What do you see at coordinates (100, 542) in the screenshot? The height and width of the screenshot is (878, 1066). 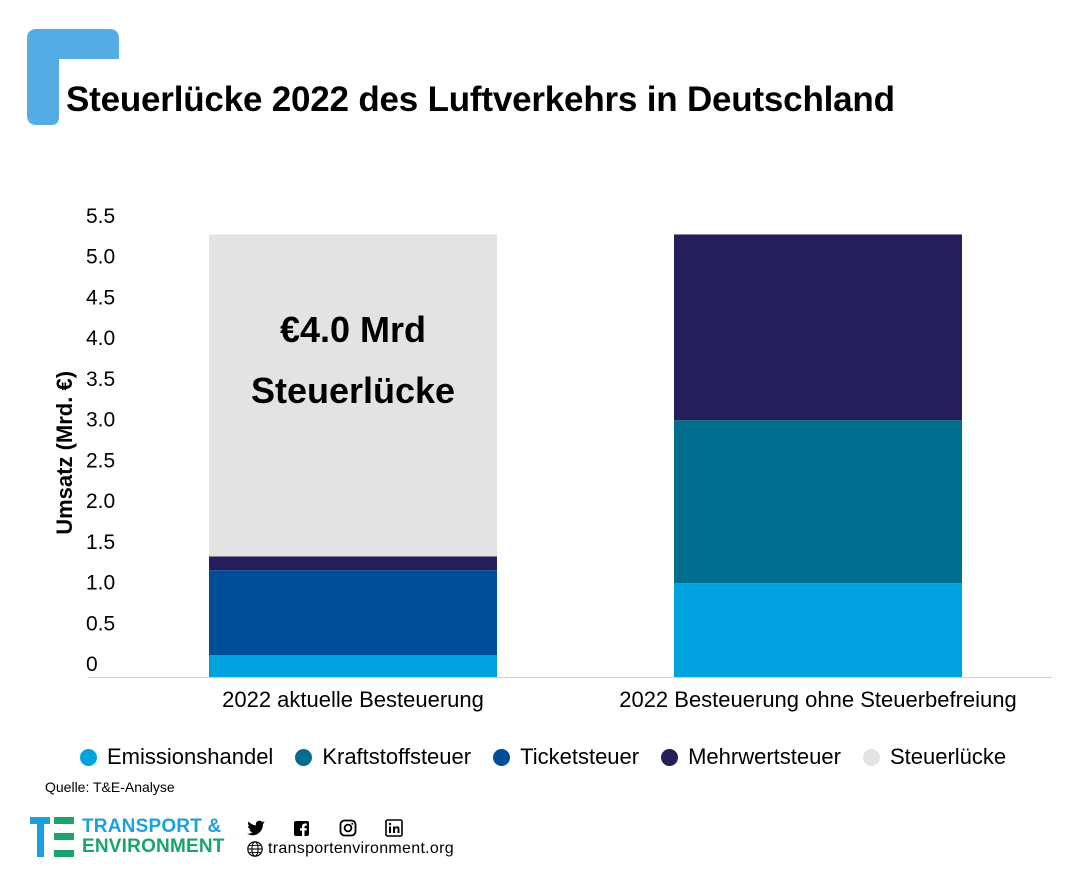 I see `y-tick-label: 1.5` at bounding box center [100, 542].